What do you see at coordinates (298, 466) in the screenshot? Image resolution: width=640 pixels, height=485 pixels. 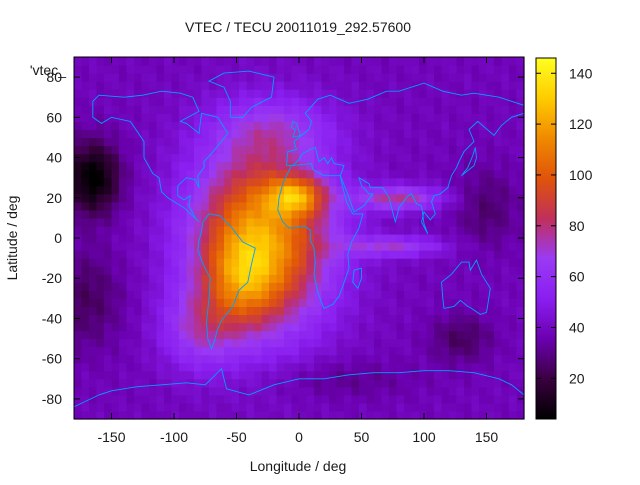 I see `x-axis-label: Longitude / deg` at bounding box center [298, 466].